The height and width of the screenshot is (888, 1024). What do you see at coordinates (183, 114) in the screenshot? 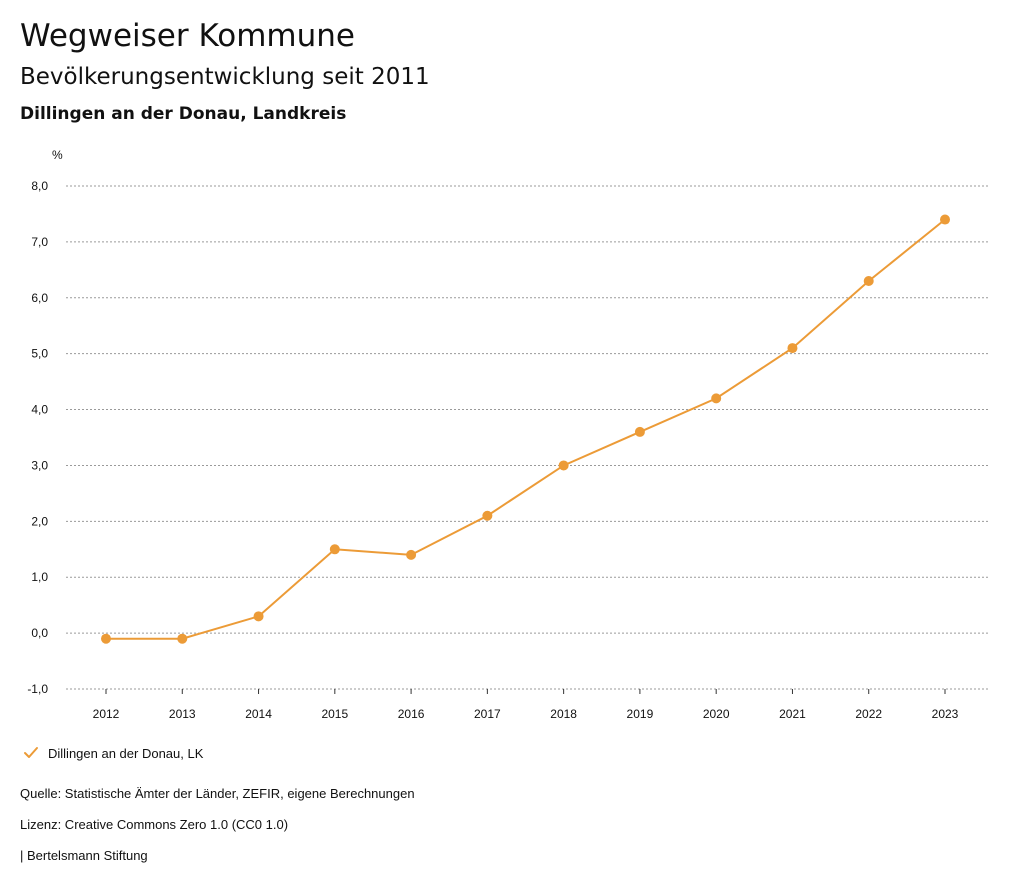
I see `region-label: Dillingen an der Donau, Landkreis` at bounding box center [183, 114].